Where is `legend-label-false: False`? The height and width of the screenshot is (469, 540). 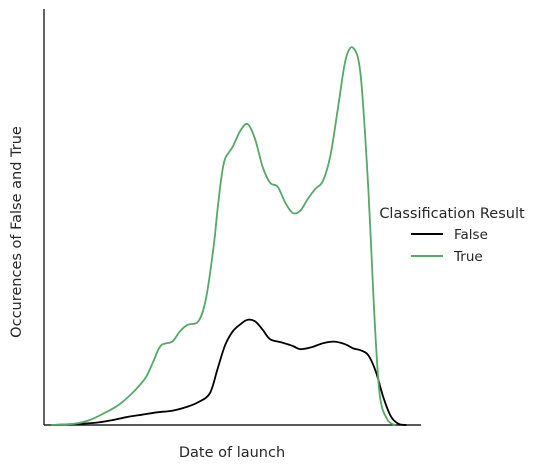
legend-label-false: False is located at coordinates (471, 235).